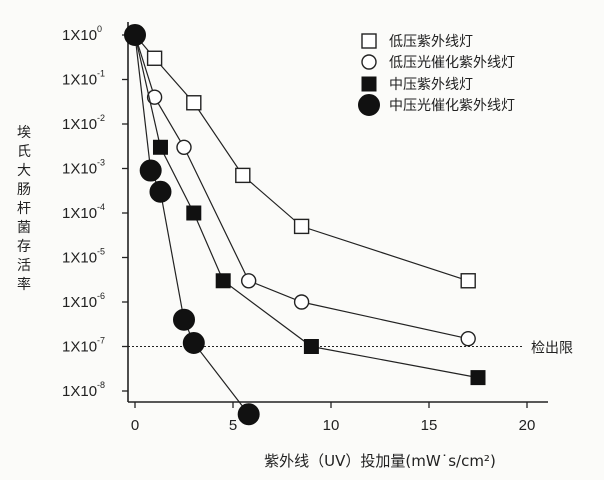 The height and width of the screenshot is (480, 604). Describe the element at coordinates (431, 42) in the screenshot. I see `legend-label: 低压紫外线灯` at that location.